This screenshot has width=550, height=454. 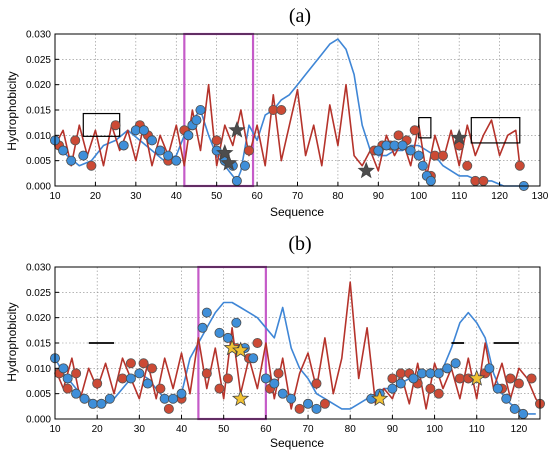 What do you see at coordinates (38, 394) in the screenshot?
I see `panel-b-y-tick-label: 0.005` at bounding box center [38, 394].